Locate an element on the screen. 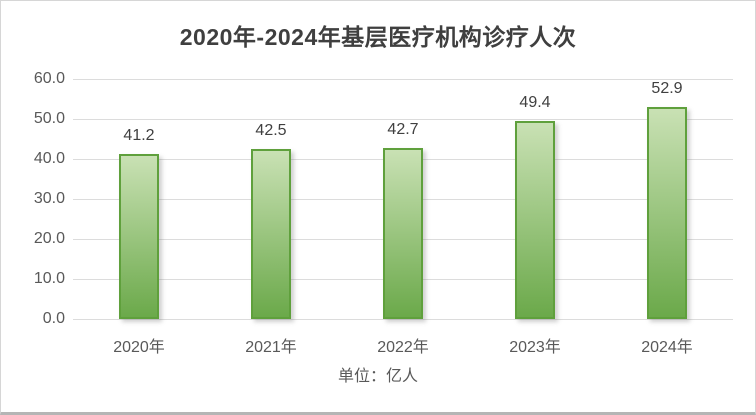 This screenshot has height=415, width=756. x-tick-label-2024年: 2024年 is located at coordinates (667, 347).